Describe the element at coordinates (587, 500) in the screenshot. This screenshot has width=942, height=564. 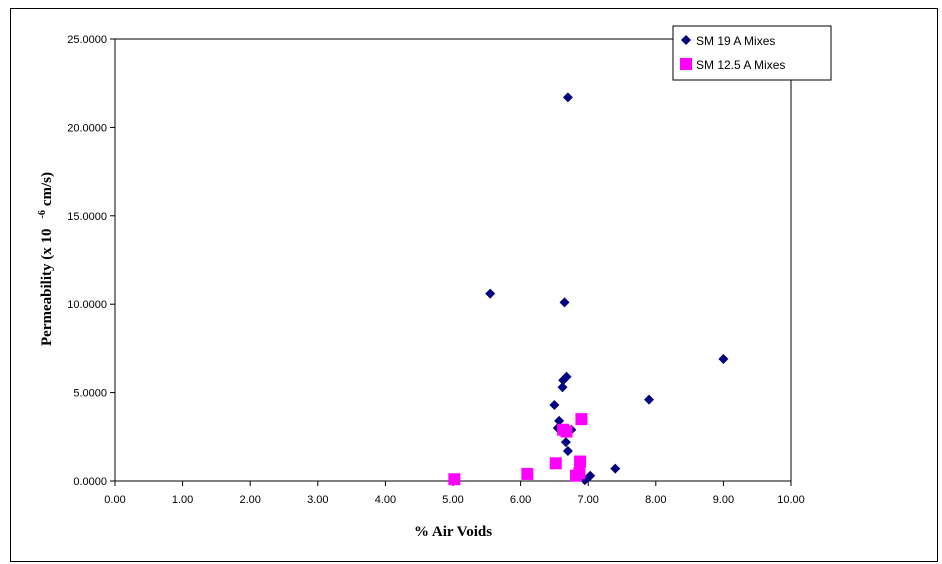
I see `x-tick-label: 7.00` at that location.